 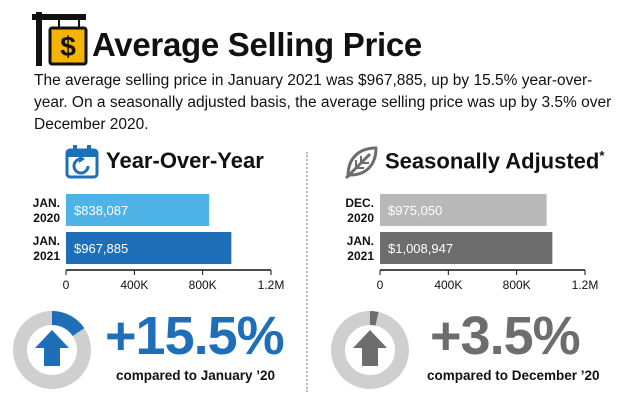 I want to click on sa-tick-label: 800K, so click(x=517, y=285).